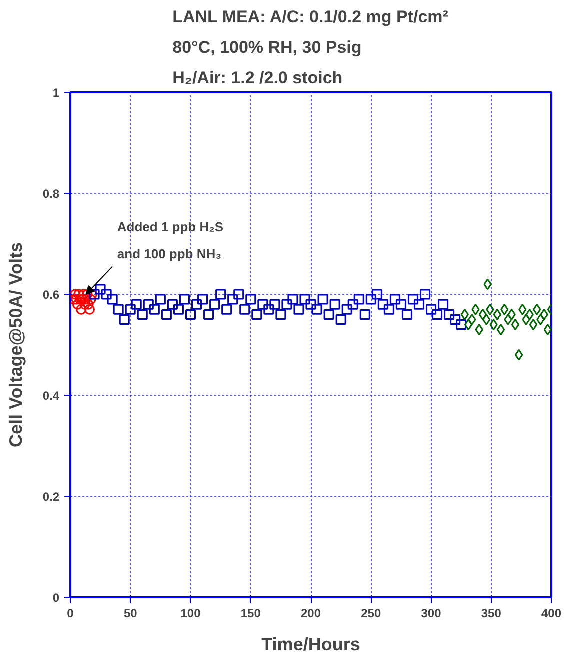  What do you see at coordinates (551, 613) in the screenshot?
I see `x-tick-label: 400` at bounding box center [551, 613].